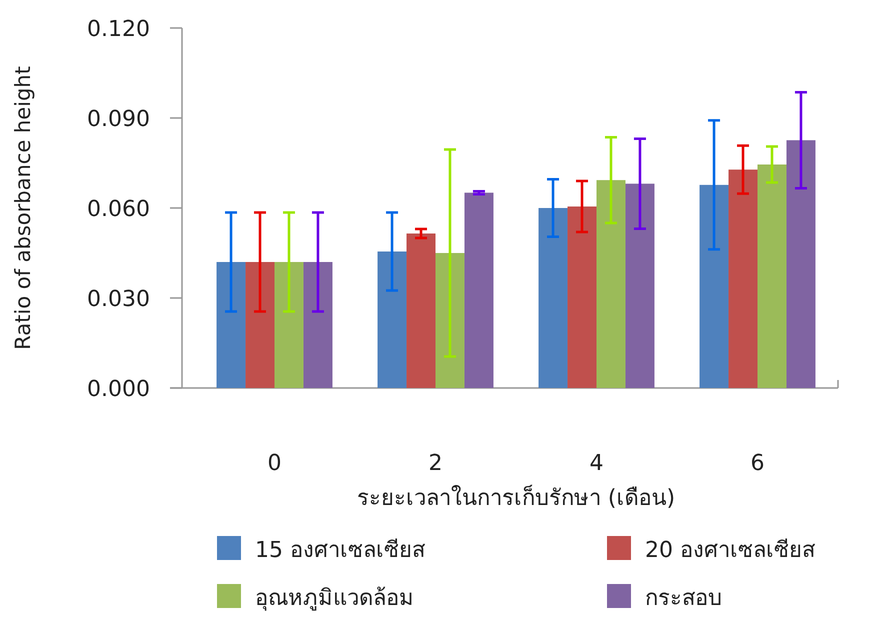 The image size is (884, 621). Describe the element at coordinates (23, 208) in the screenshot. I see `y-axis-title: Ratio of absorbance height` at that location.